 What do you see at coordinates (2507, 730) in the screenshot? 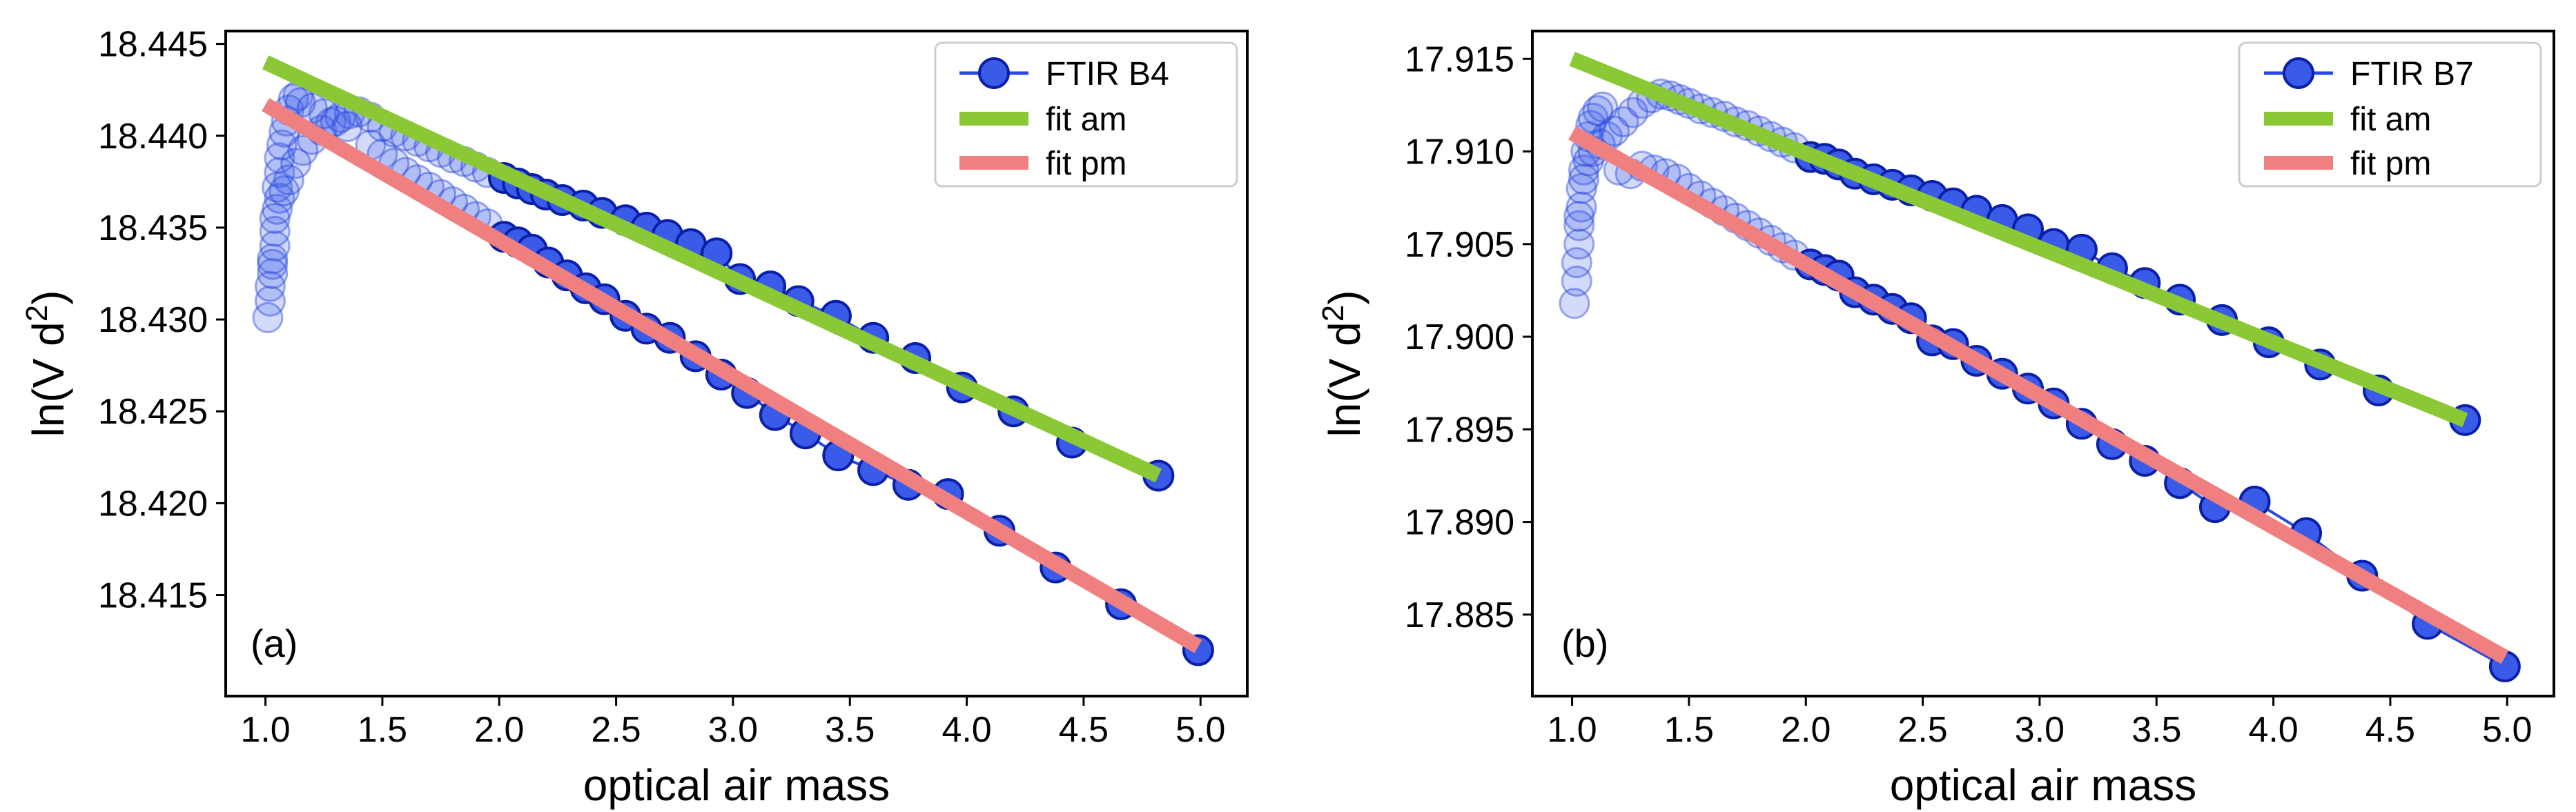
I see `panel-b-x-tick-label: 5.0` at bounding box center [2507, 730].